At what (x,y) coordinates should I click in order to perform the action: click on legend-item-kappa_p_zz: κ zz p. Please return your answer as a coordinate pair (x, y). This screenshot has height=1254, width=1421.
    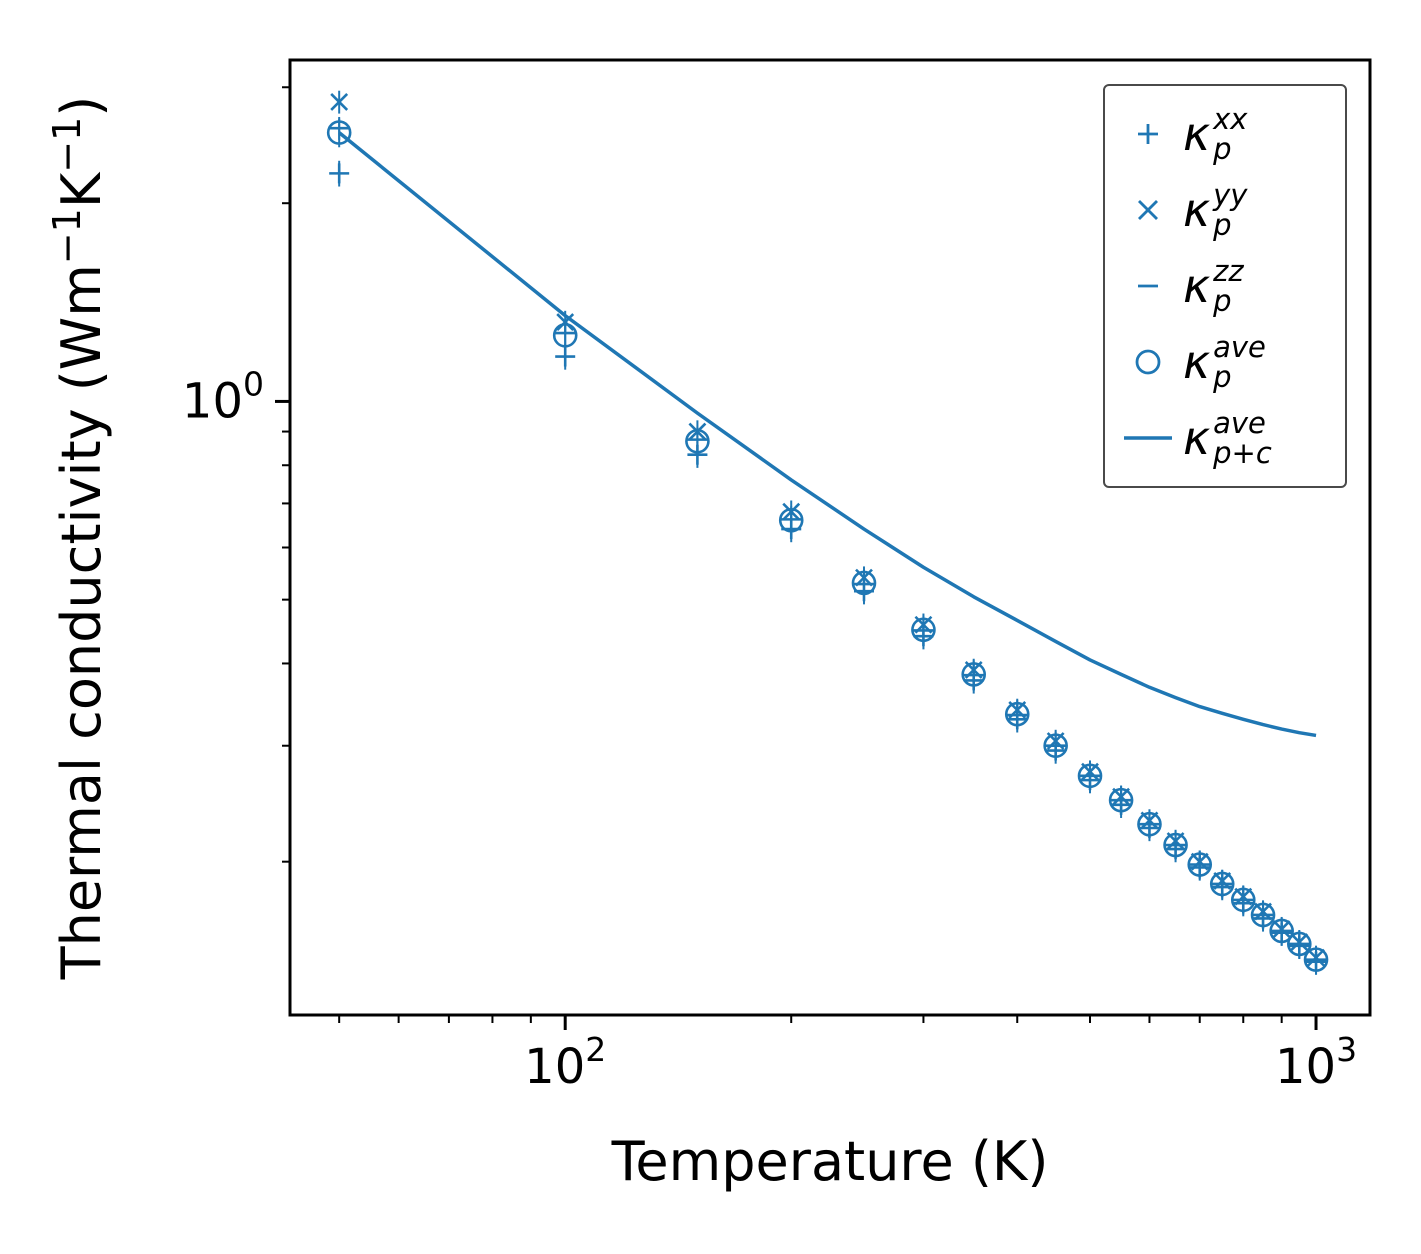
    Looking at the image, I should click on (1225, 286).